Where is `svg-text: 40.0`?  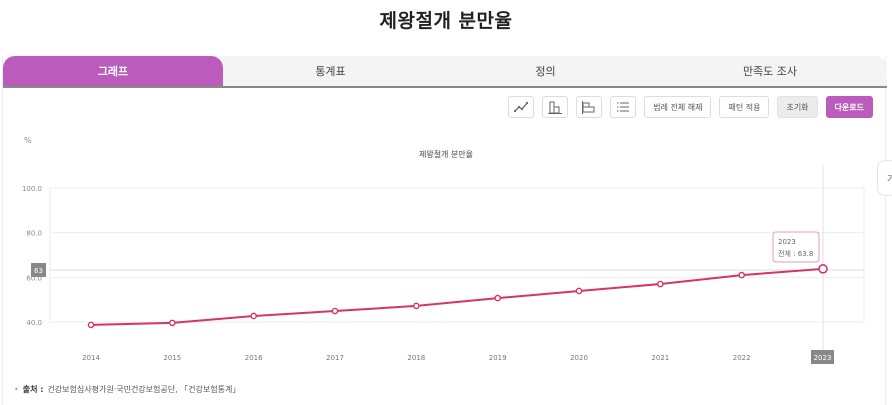
svg-text: 40.0 is located at coordinates (34, 323).